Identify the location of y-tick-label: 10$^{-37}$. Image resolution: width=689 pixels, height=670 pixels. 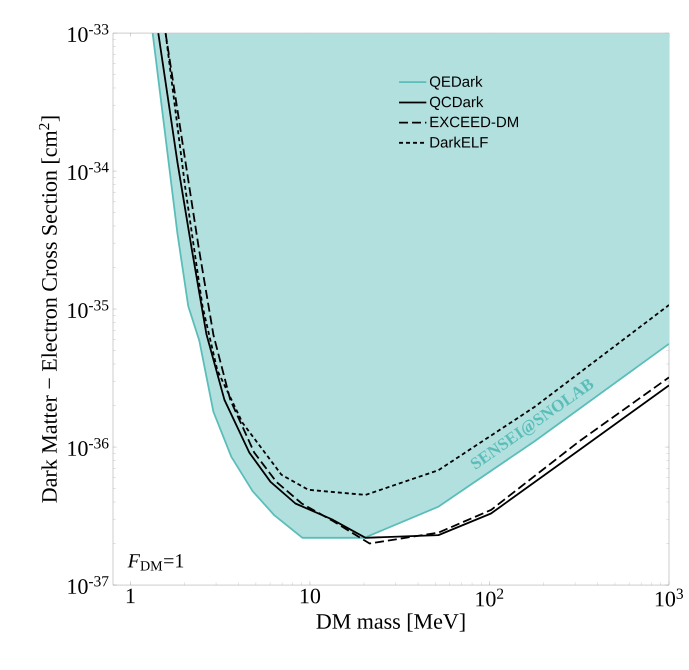
(88, 585).